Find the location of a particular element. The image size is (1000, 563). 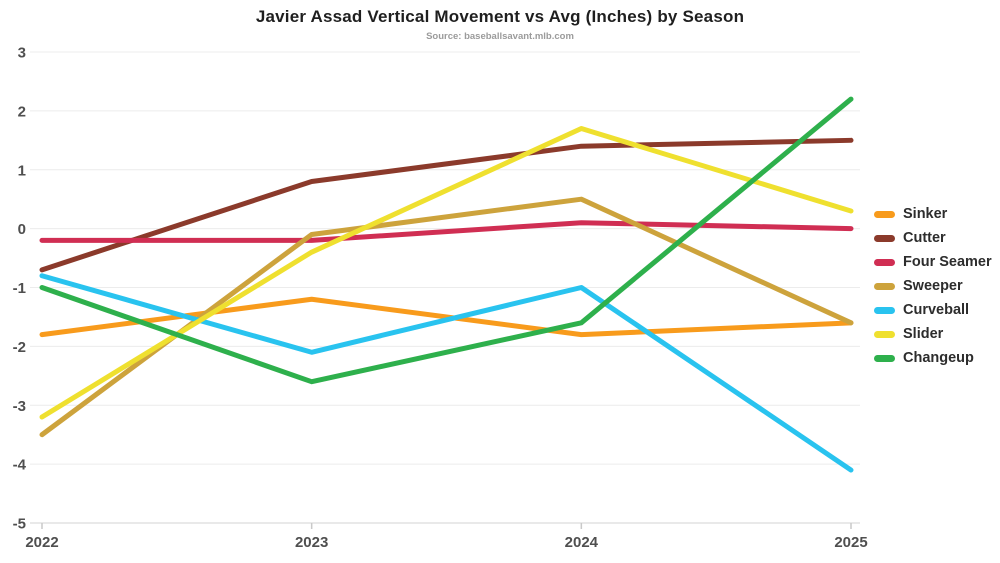

legend-item-changeup: Changeup is located at coordinates (933, 358).